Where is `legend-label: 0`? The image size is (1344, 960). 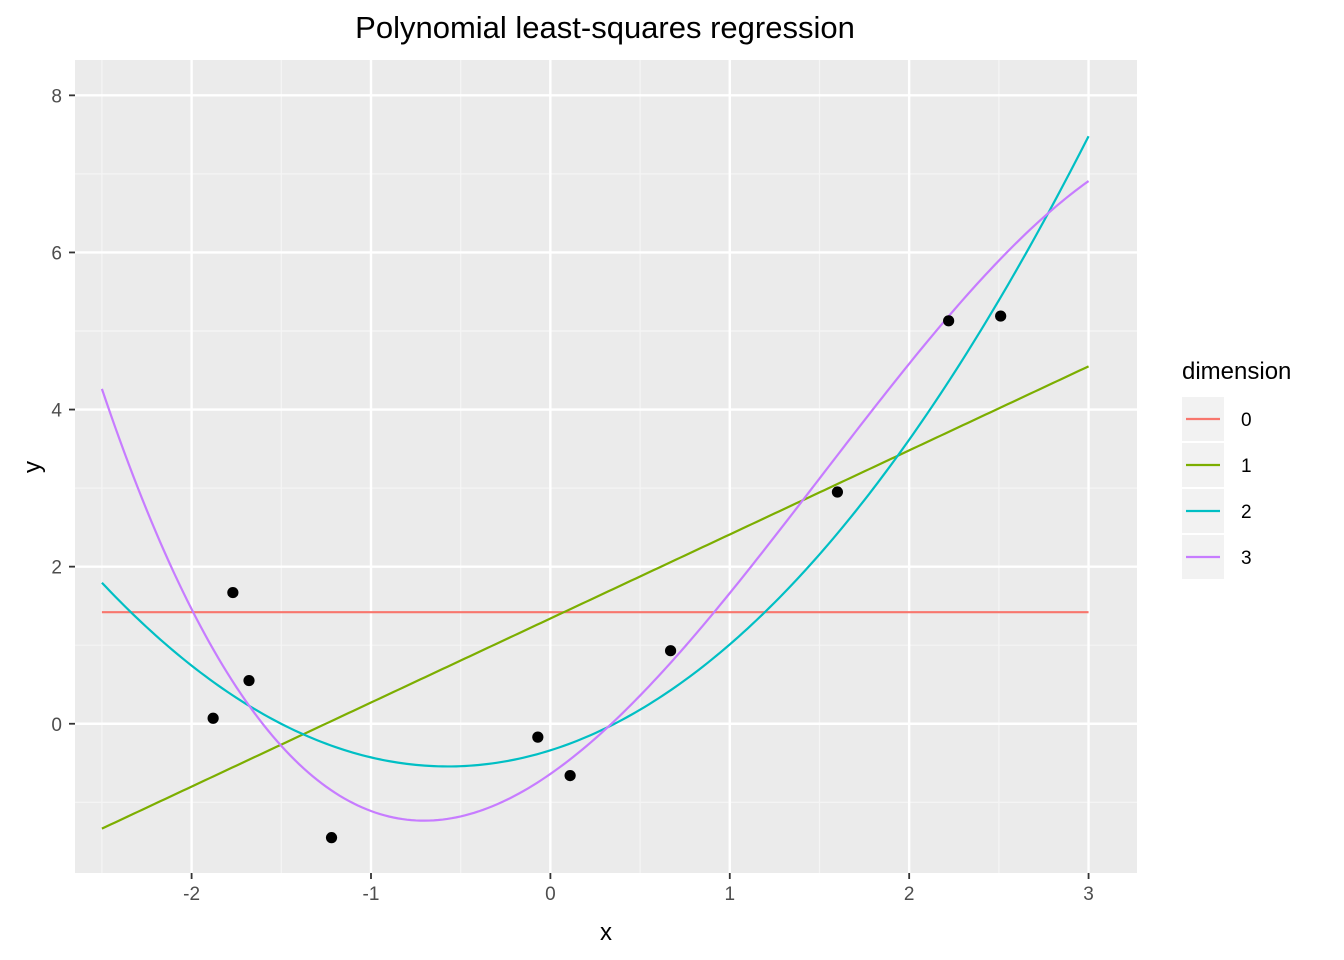 legend-label: 0 is located at coordinates (1246, 420).